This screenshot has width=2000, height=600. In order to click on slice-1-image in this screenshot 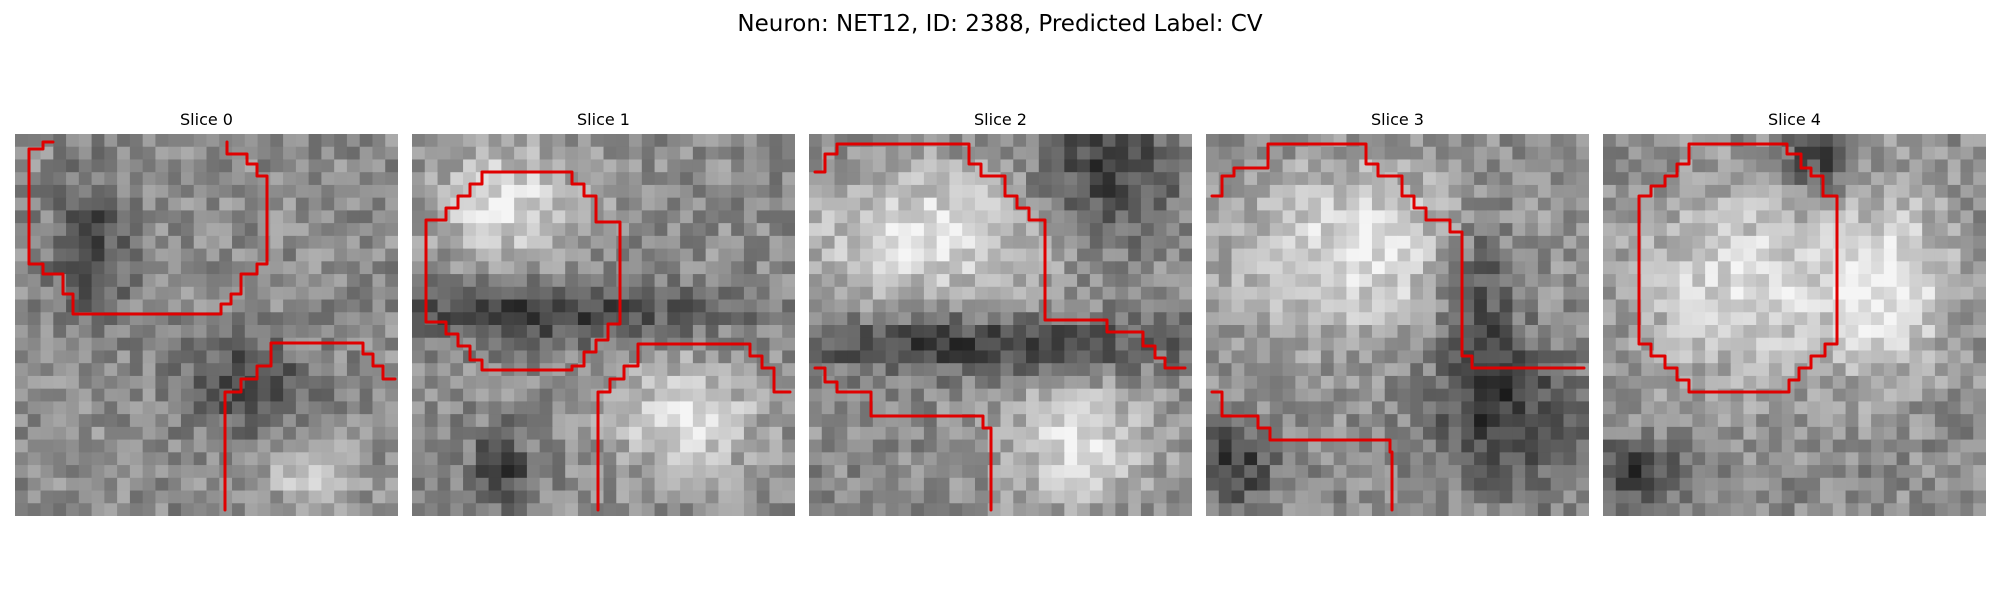, I will do `click(603, 325)`.